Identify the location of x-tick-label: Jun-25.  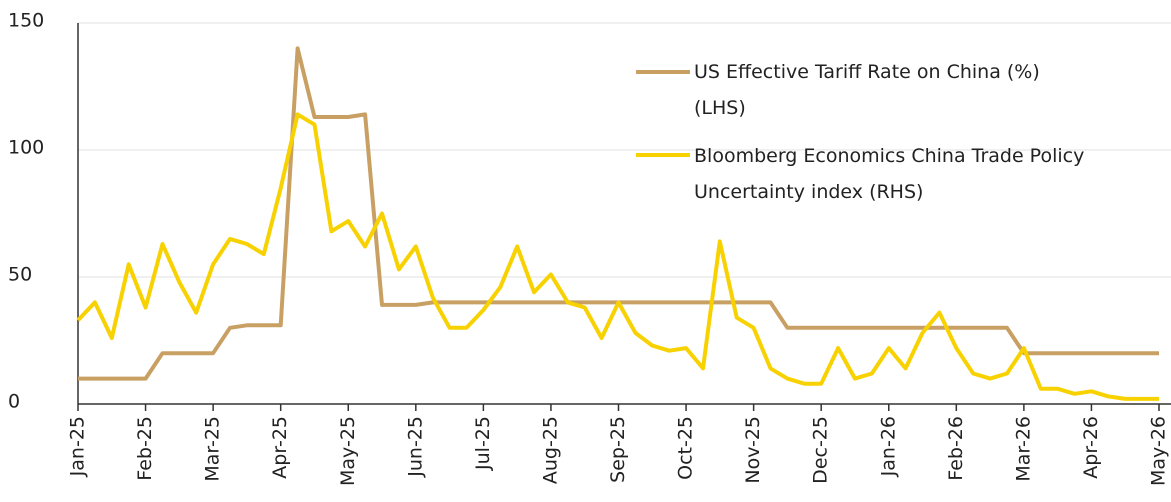
(415, 447).